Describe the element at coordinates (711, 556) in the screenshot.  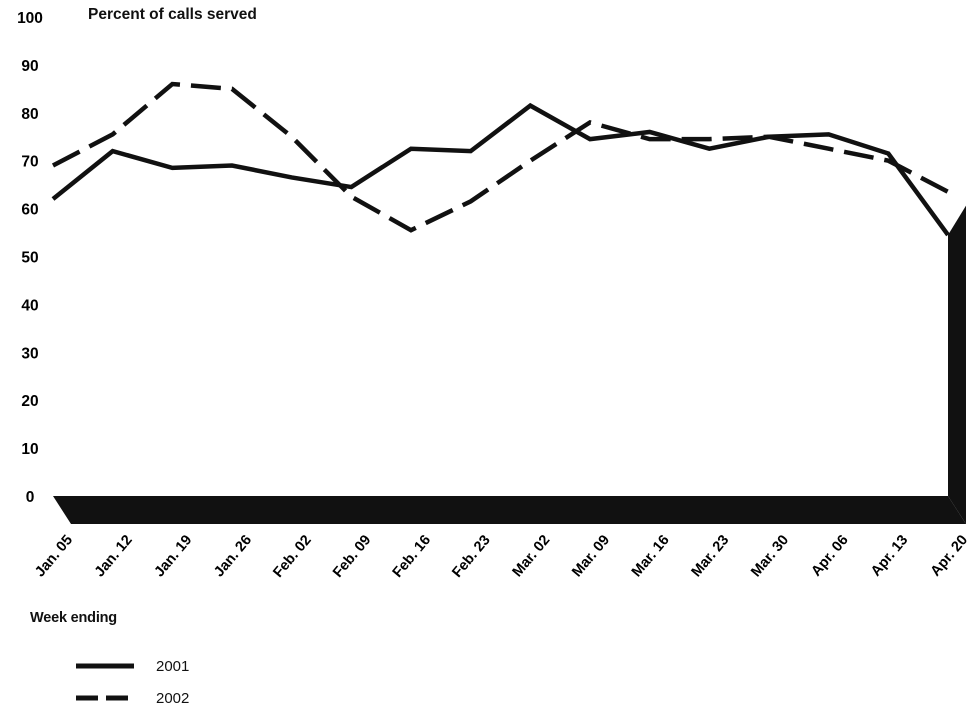
I see `x-tick-label: Mar. 23` at that location.